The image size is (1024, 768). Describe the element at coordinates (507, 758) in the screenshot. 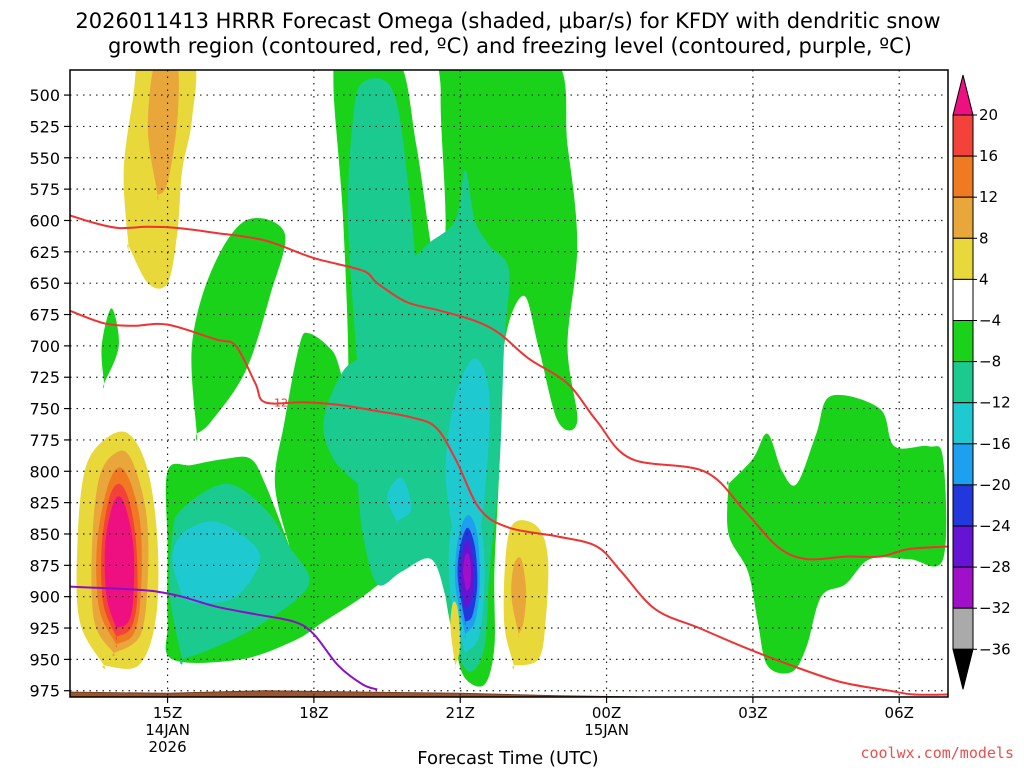

I see `x-axis-title: Forecast Time (UTC)` at that location.